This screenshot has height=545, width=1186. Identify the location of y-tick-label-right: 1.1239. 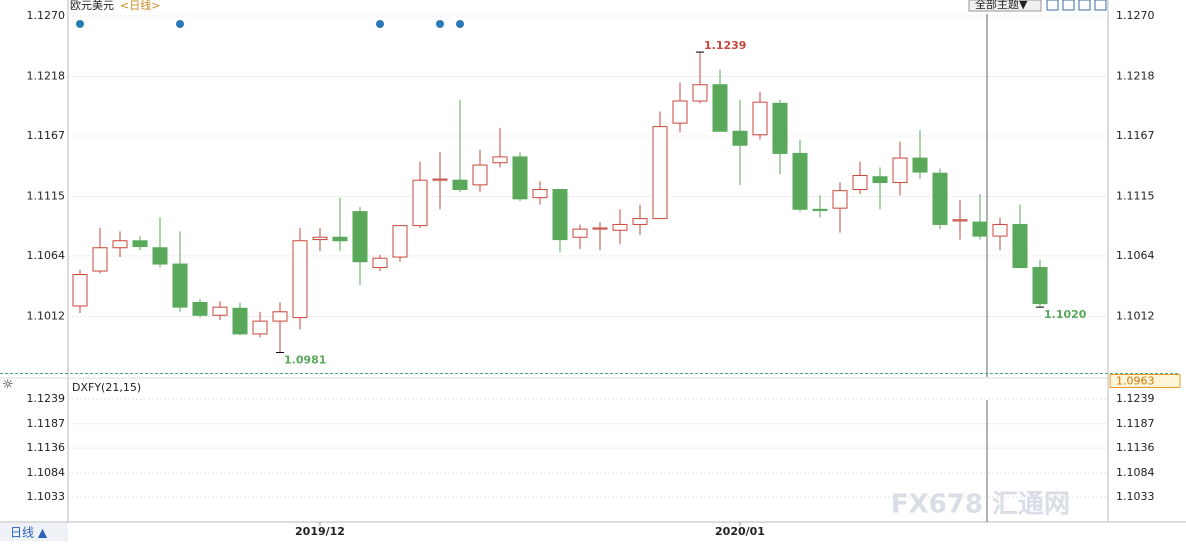
(1135, 398).